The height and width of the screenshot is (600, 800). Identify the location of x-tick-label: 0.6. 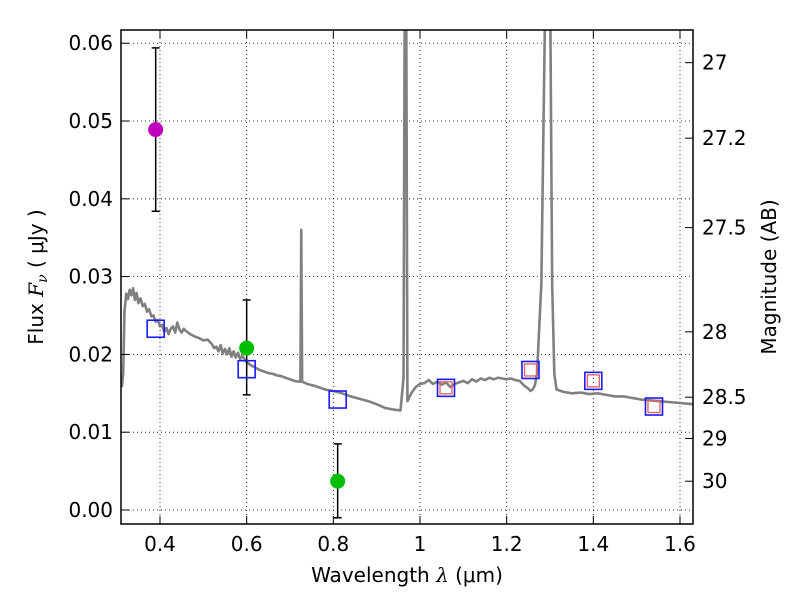
(247, 544).